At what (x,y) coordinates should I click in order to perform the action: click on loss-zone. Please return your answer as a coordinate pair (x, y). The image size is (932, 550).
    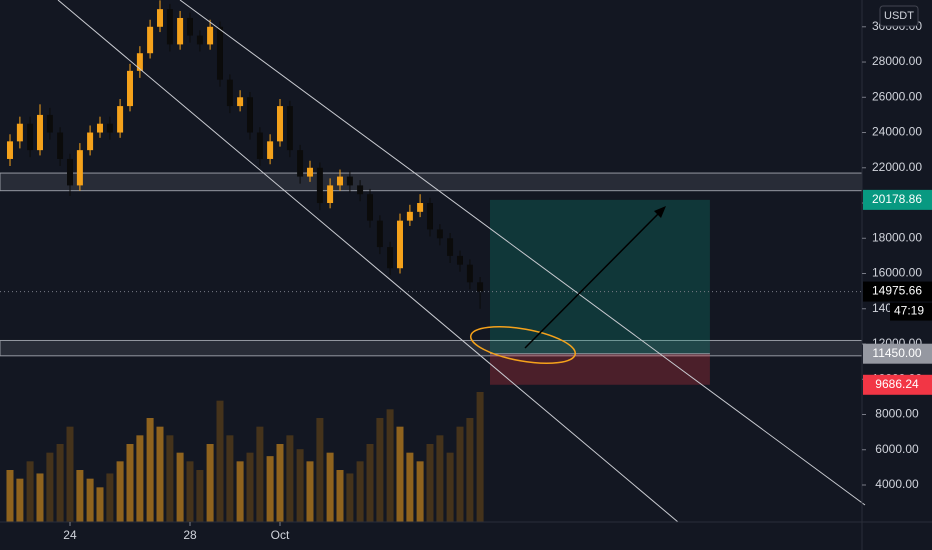
    Looking at the image, I should click on (599, 369).